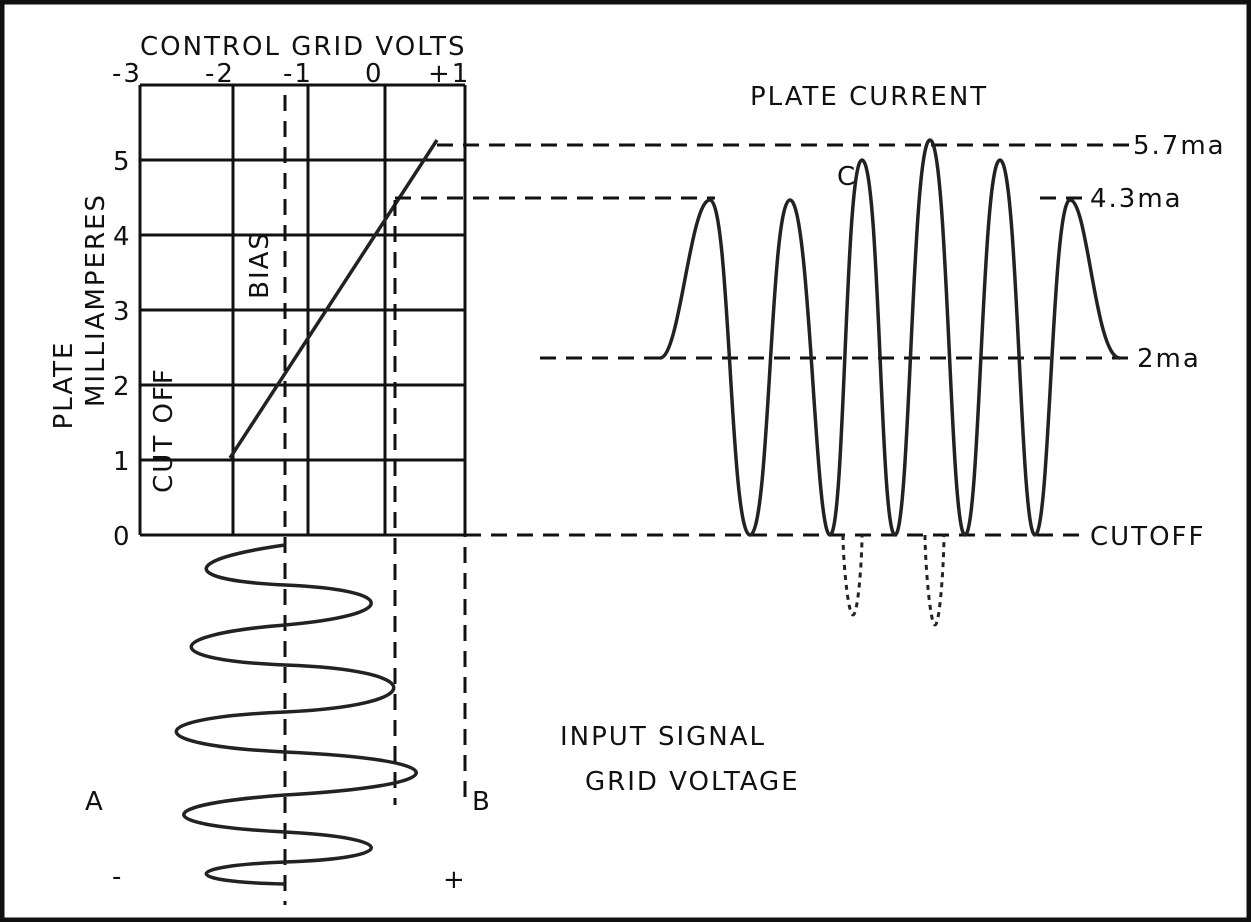 This screenshot has height=922, width=1251. Describe the element at coordinates (869, 97) in the screenshot. I see `plate-current-title: PLATE CURRENT` at that location.